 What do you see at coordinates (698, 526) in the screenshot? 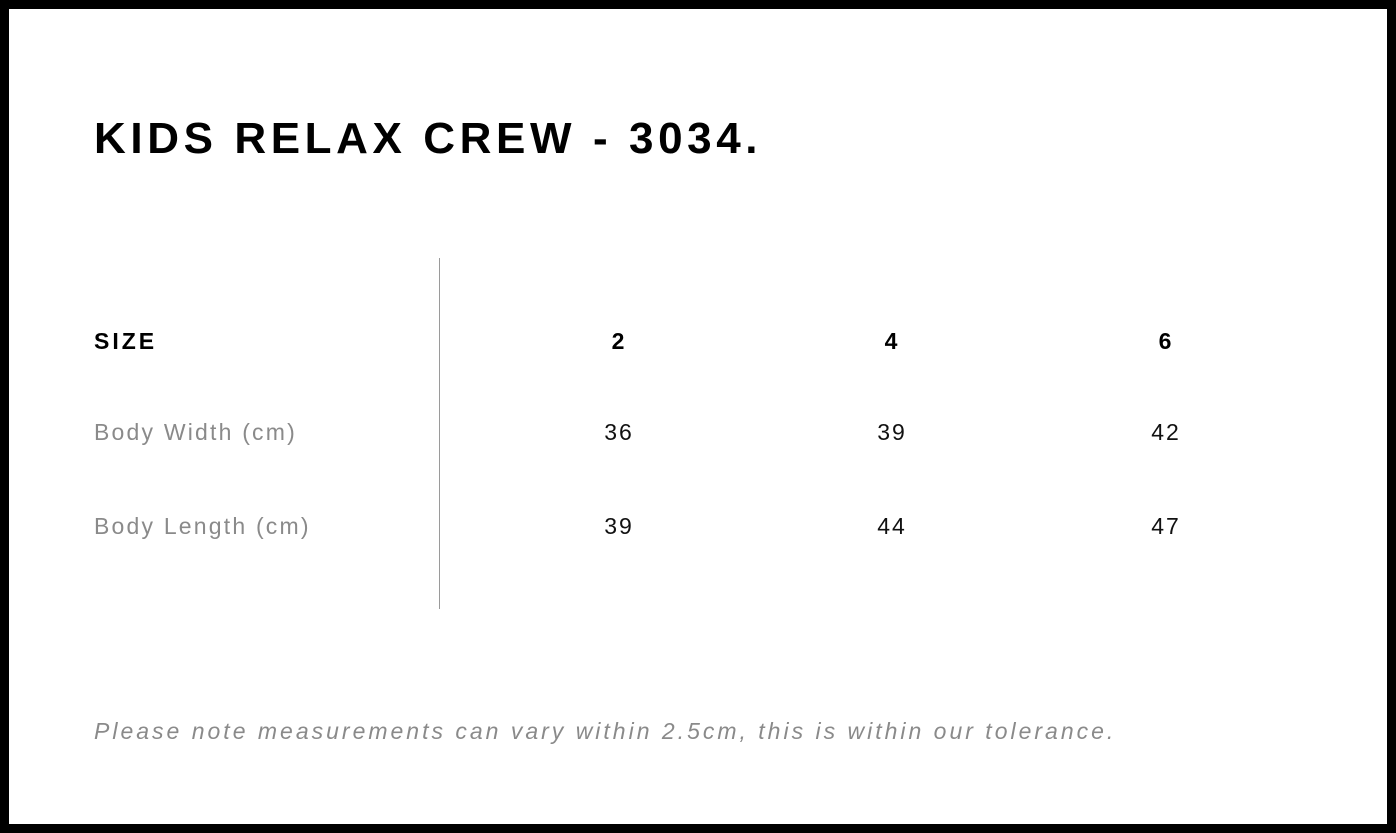
I see `table-row: Body Length (cm) 39 44 47` at bounding box center [698, 526].